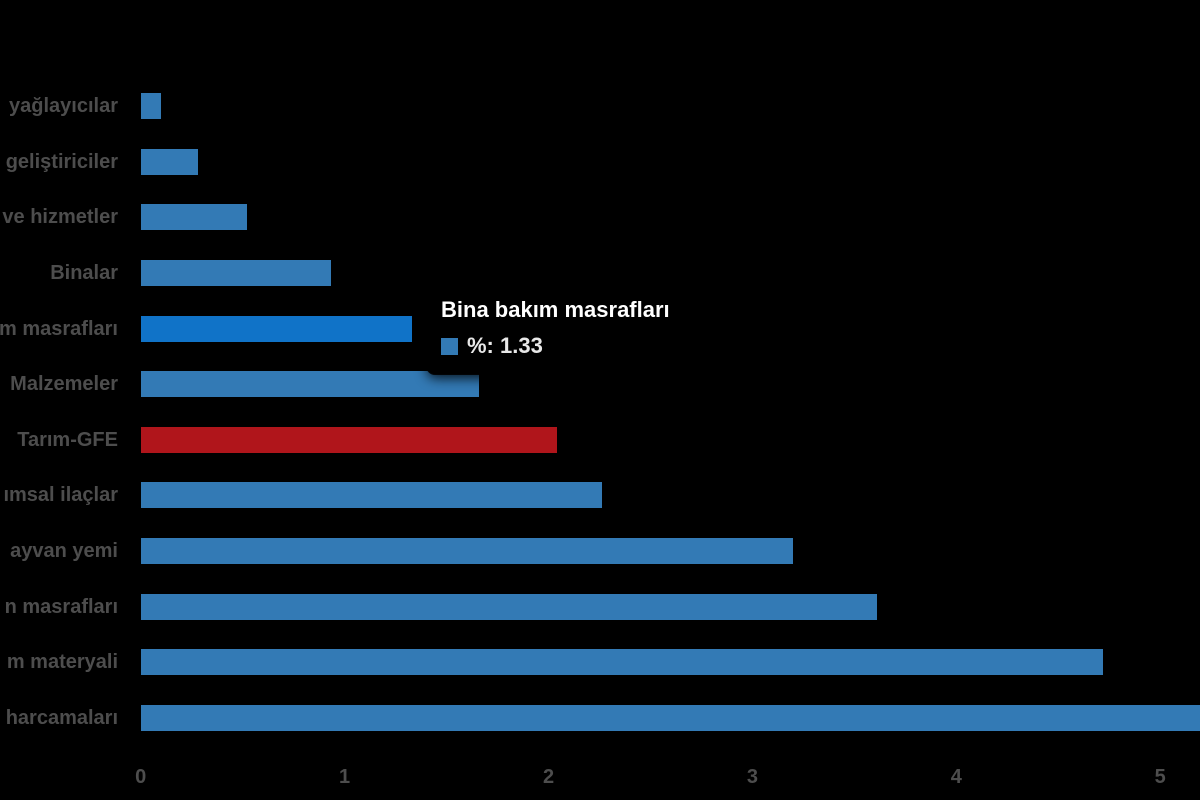 The image size is (1200, 800). I want to click on tooltip-row: %: 1.33, so click(570, 346).